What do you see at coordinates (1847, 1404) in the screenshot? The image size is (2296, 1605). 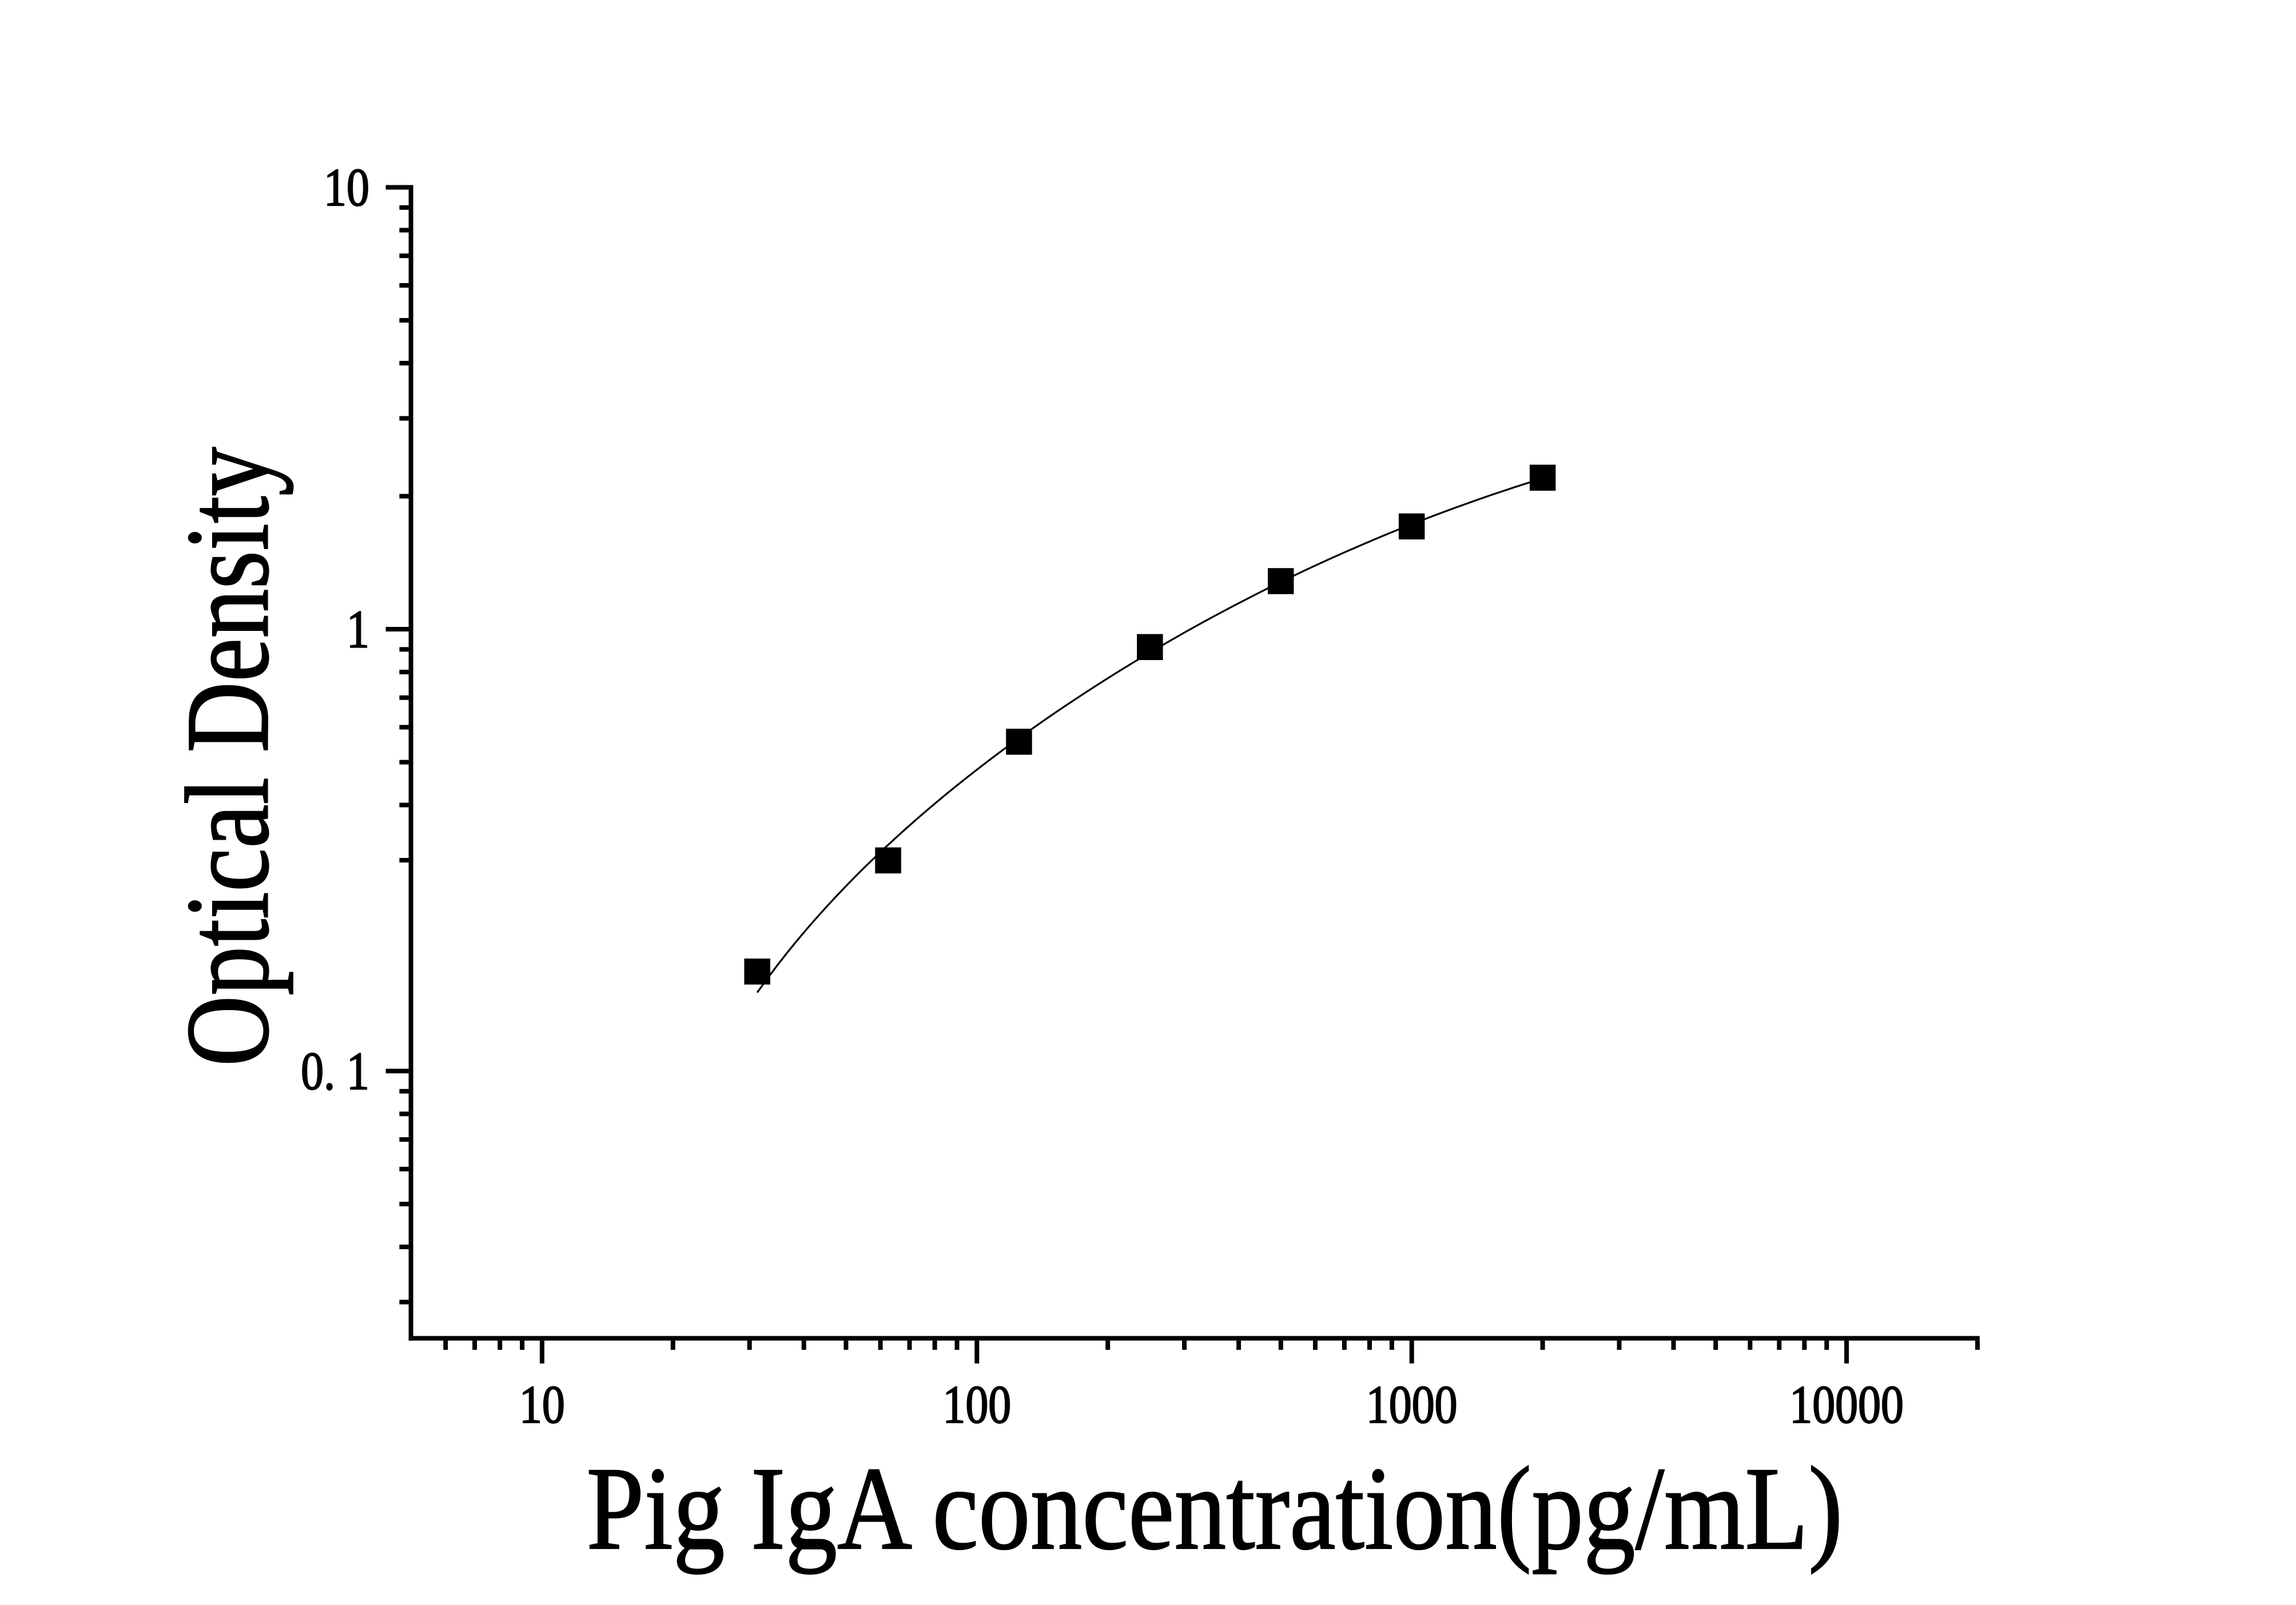 I see `svg-text: 10000` at bounding box center [1847, 1404].